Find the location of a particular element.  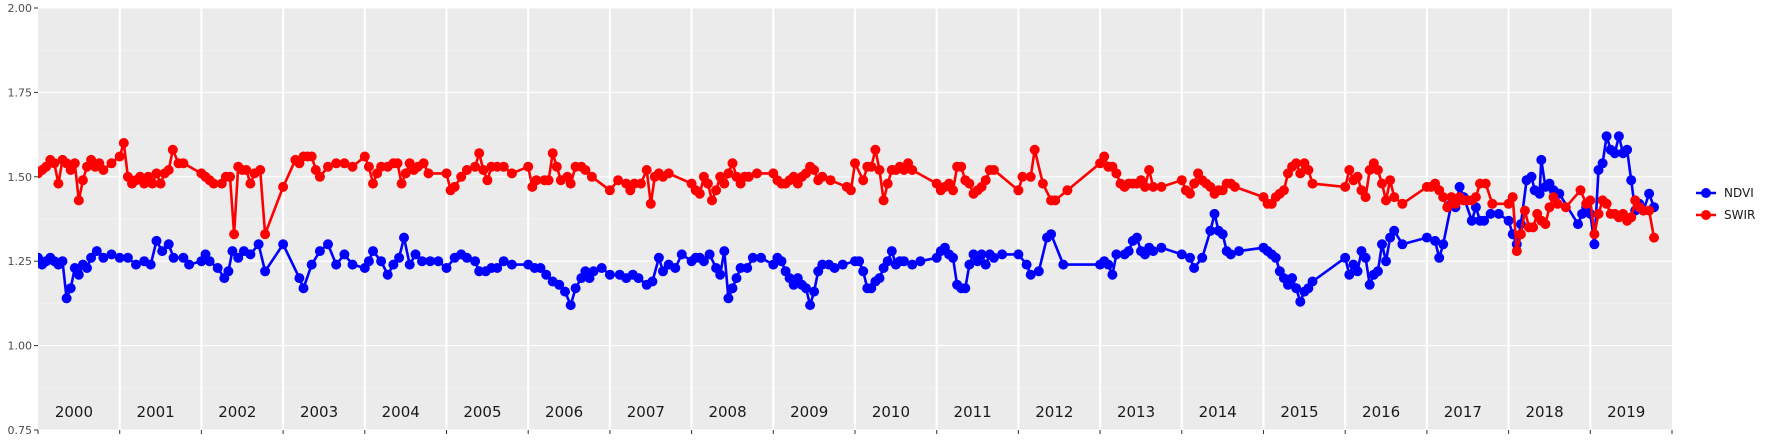

legend-label-ndvi: NDVI is located at coordinates (1739, 193).